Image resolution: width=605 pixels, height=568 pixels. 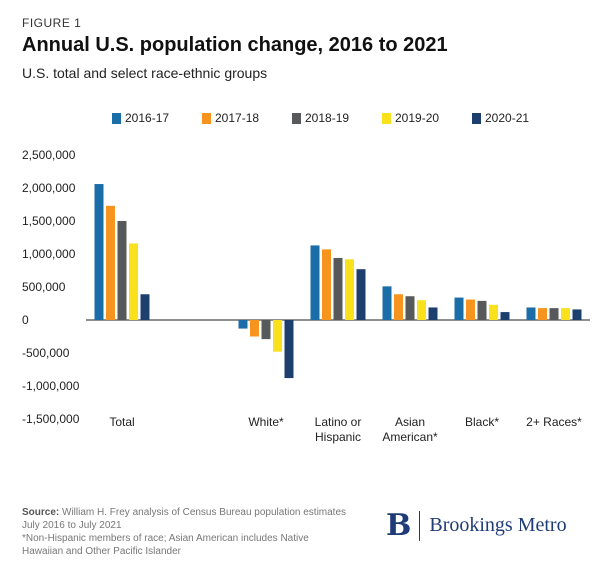 I want to click on x-category-label: White*, so click(x=266, y=422).